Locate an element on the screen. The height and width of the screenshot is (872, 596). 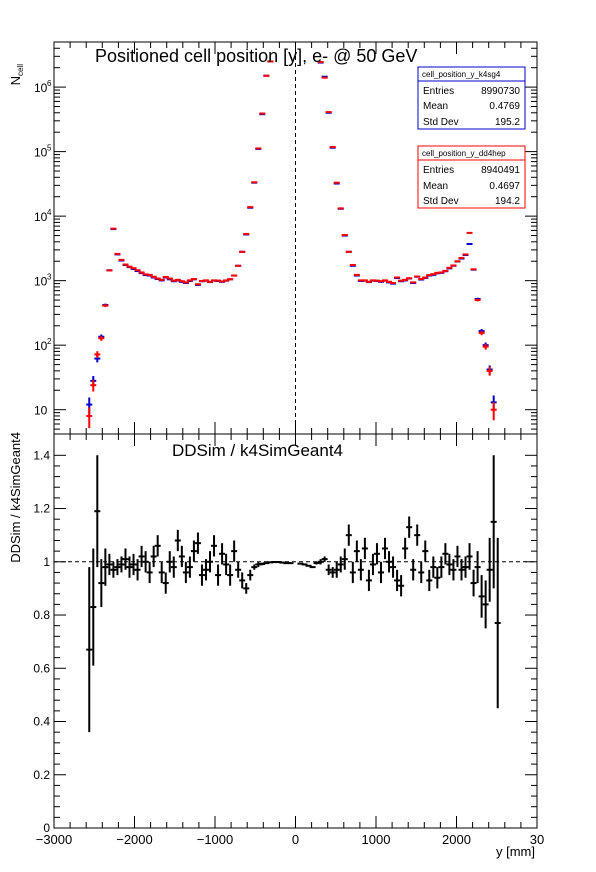
top-y-tick-exponent: 4 is located at coordinates (49, 212).